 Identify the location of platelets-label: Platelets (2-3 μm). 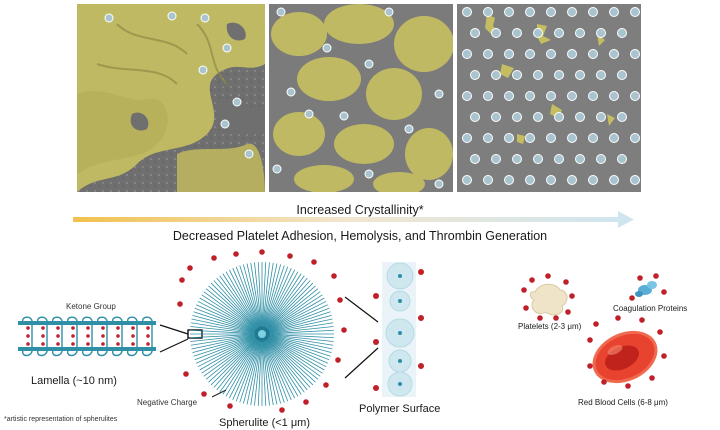
(550, 326).